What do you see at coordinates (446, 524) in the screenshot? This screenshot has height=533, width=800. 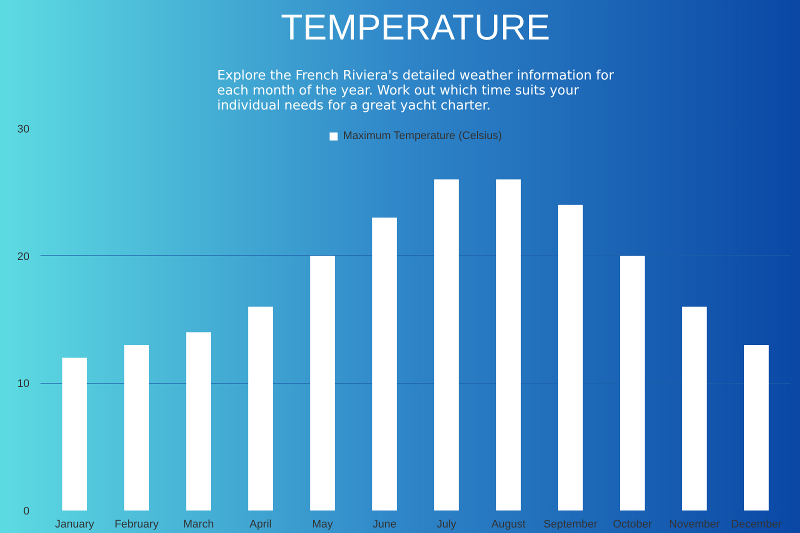 I see `x-tick-label: July` at bounding box center [446, 524].